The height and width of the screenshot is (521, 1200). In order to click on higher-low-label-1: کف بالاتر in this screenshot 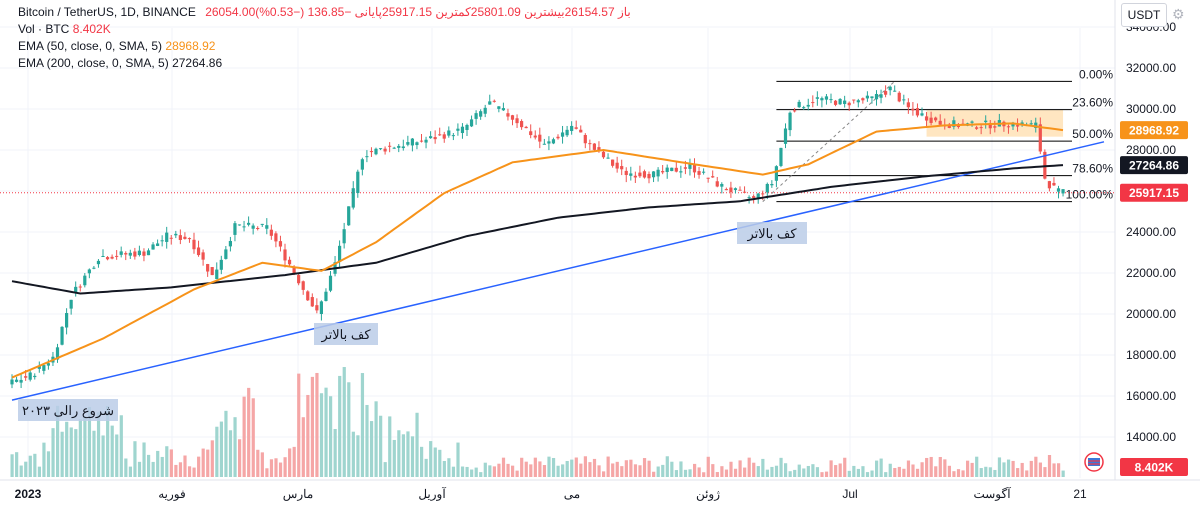, I will do `click(345, 335)`.